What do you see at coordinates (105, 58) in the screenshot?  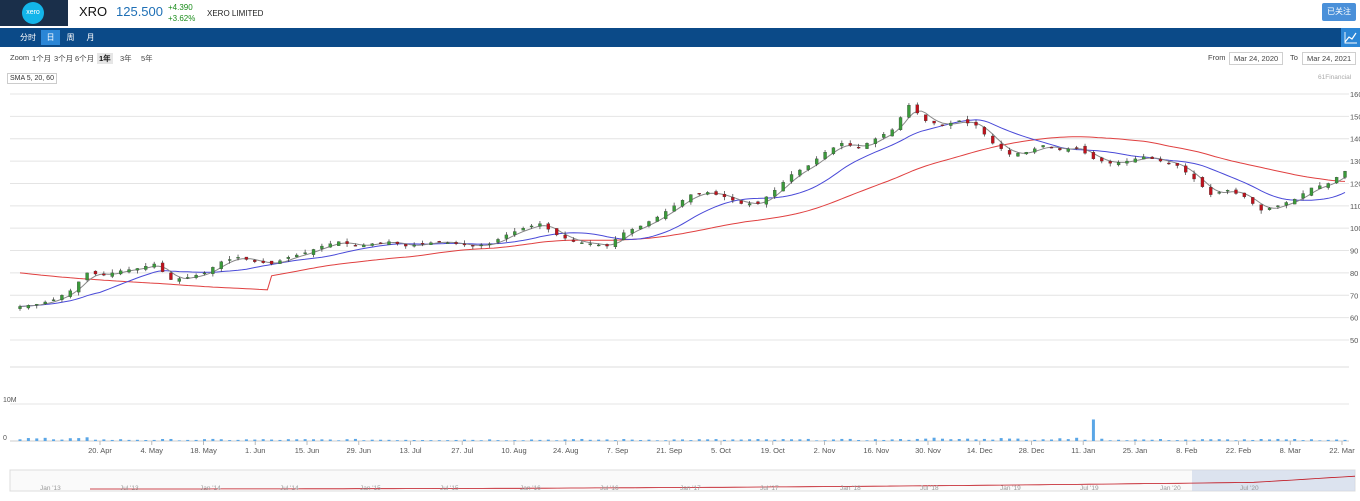 I see `zoom-1y: 1年` at bounding box center [105, 58].